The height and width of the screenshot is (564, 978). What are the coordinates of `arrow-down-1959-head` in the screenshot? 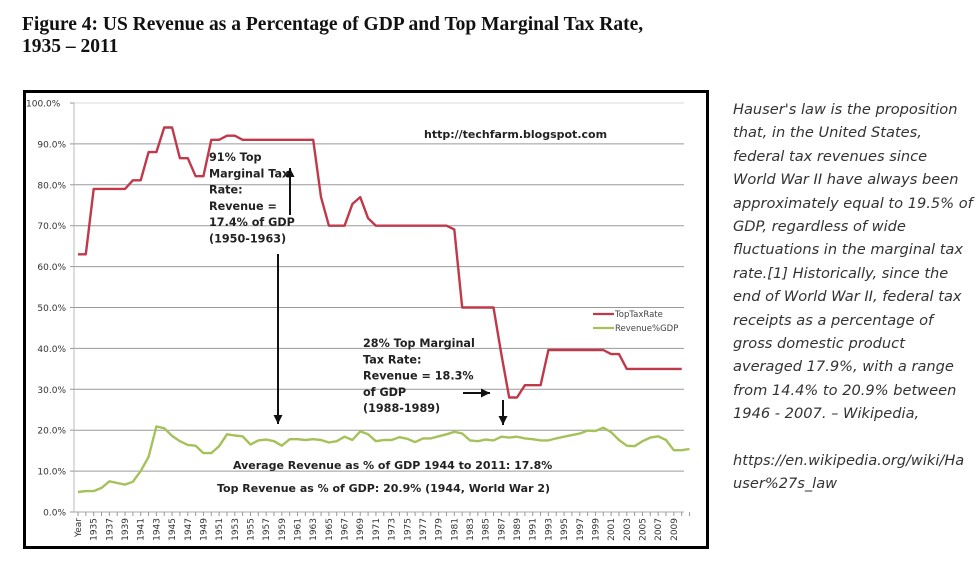 It's located at (278, 419).